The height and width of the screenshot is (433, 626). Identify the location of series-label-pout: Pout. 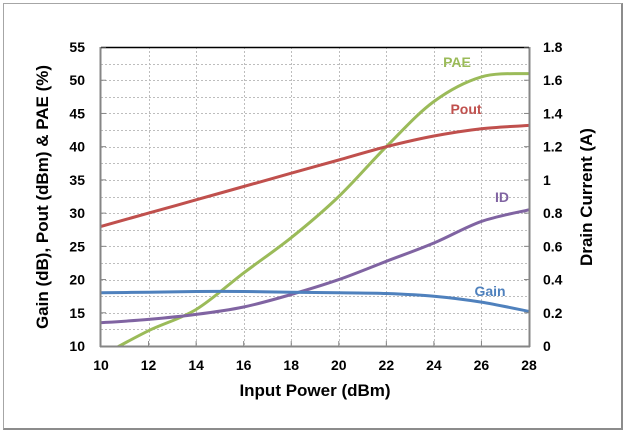
(465, 109).